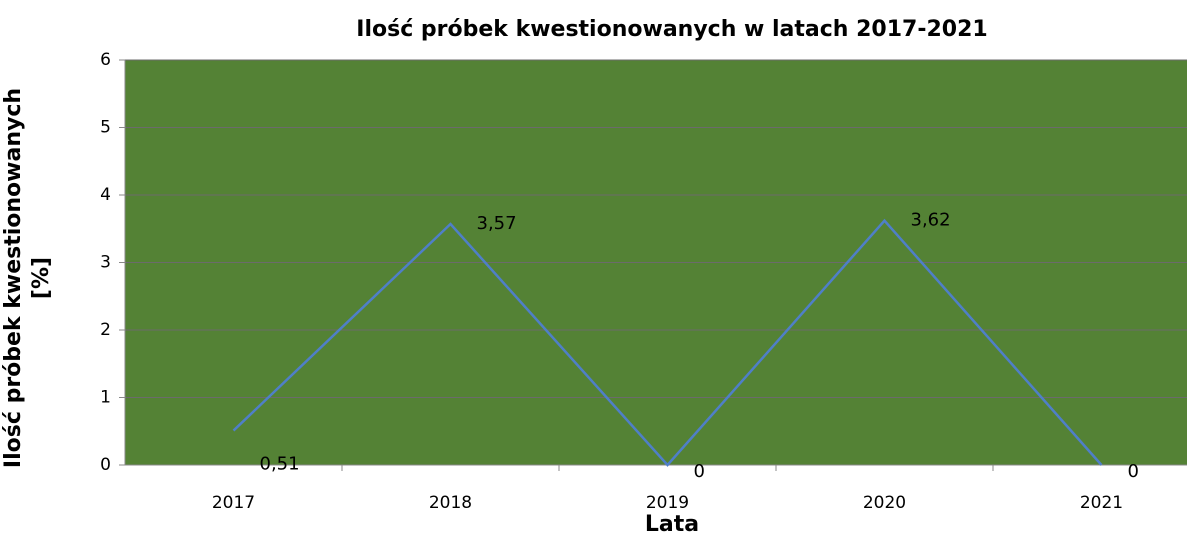 The width and height of the screenshot is (1195, 558). I want to click on data-label: 0,51, so click(280, 464).